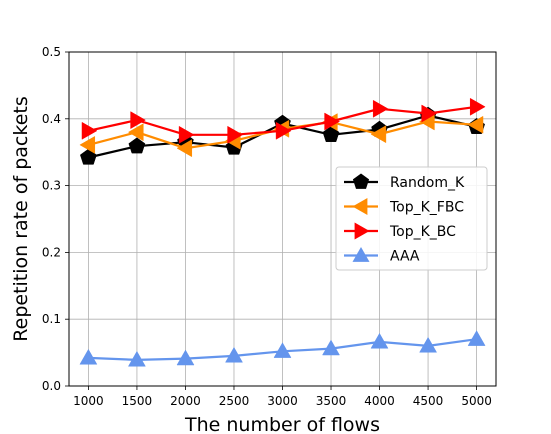 The width and height of the screenshot is (551, 434). I want to click on x-tick-label: 1500, so click(137, 401).